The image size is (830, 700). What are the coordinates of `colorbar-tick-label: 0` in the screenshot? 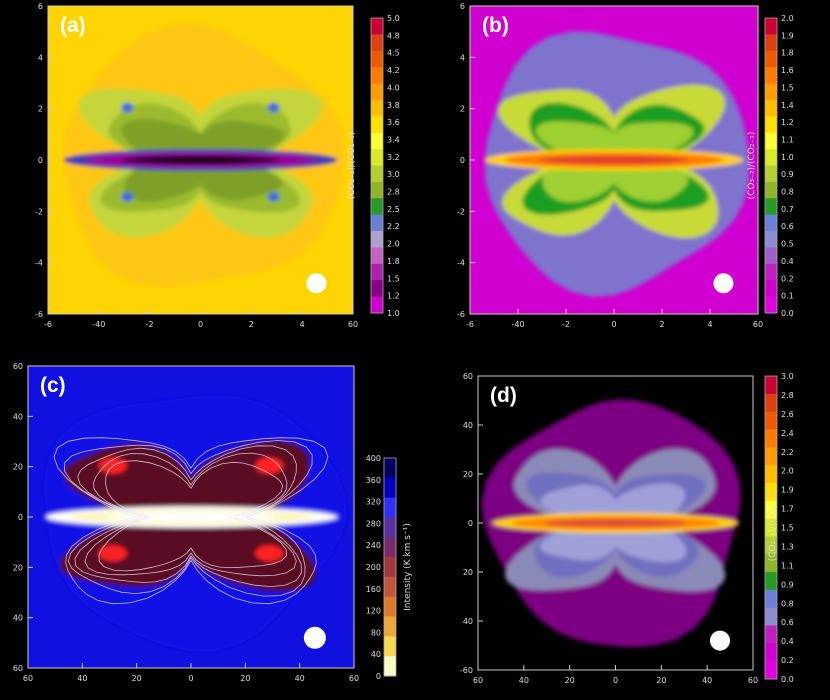 It's located at (378, 676).